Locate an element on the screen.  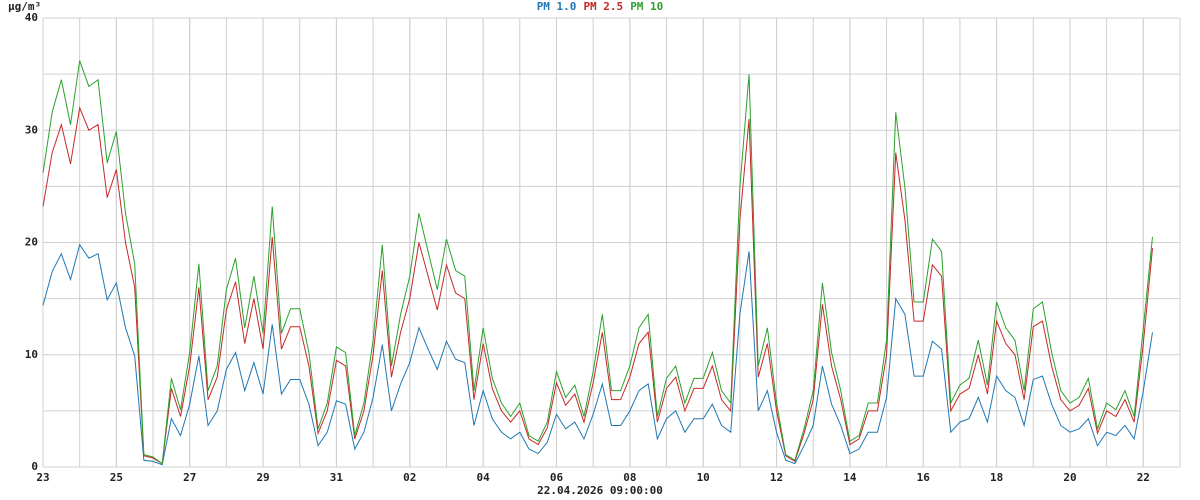
legend-entry: PM 2.5 is located at coordinates (603, 6).